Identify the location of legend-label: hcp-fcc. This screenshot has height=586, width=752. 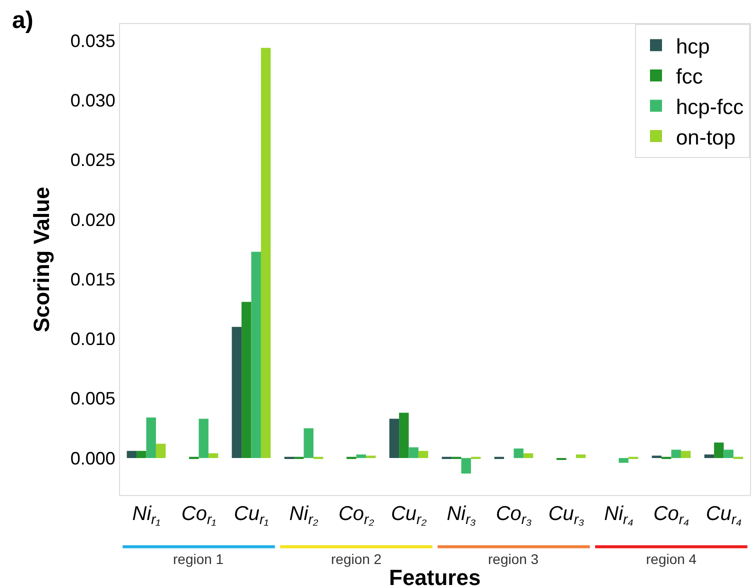
(710, 107).